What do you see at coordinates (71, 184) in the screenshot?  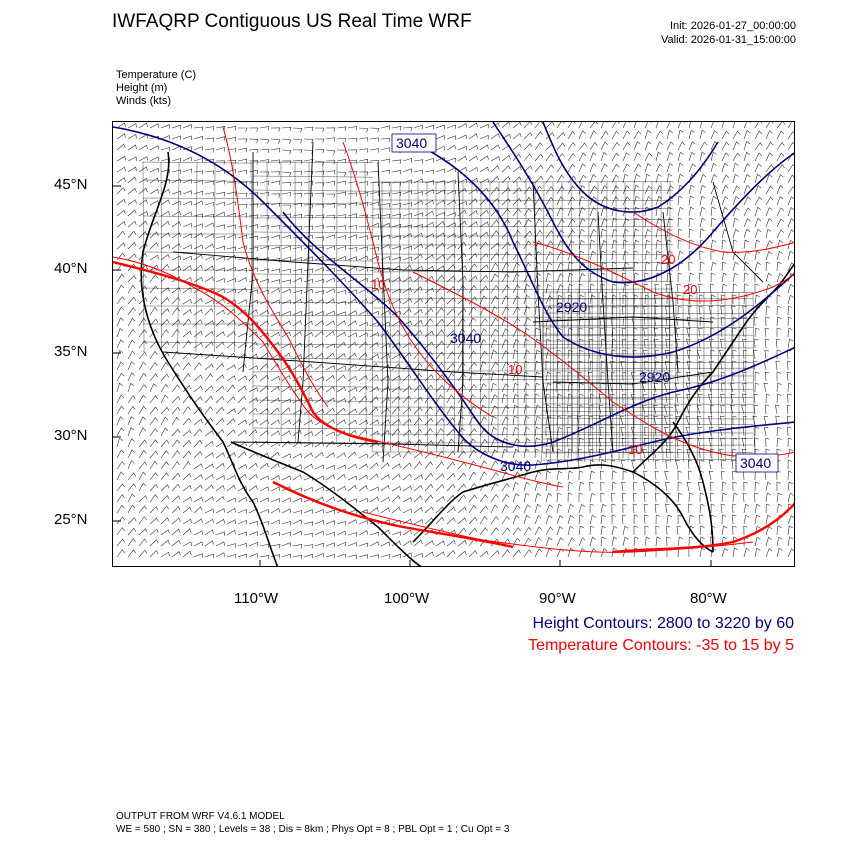 I see `lat-label: 45°N` at bounding box center [71, 184].